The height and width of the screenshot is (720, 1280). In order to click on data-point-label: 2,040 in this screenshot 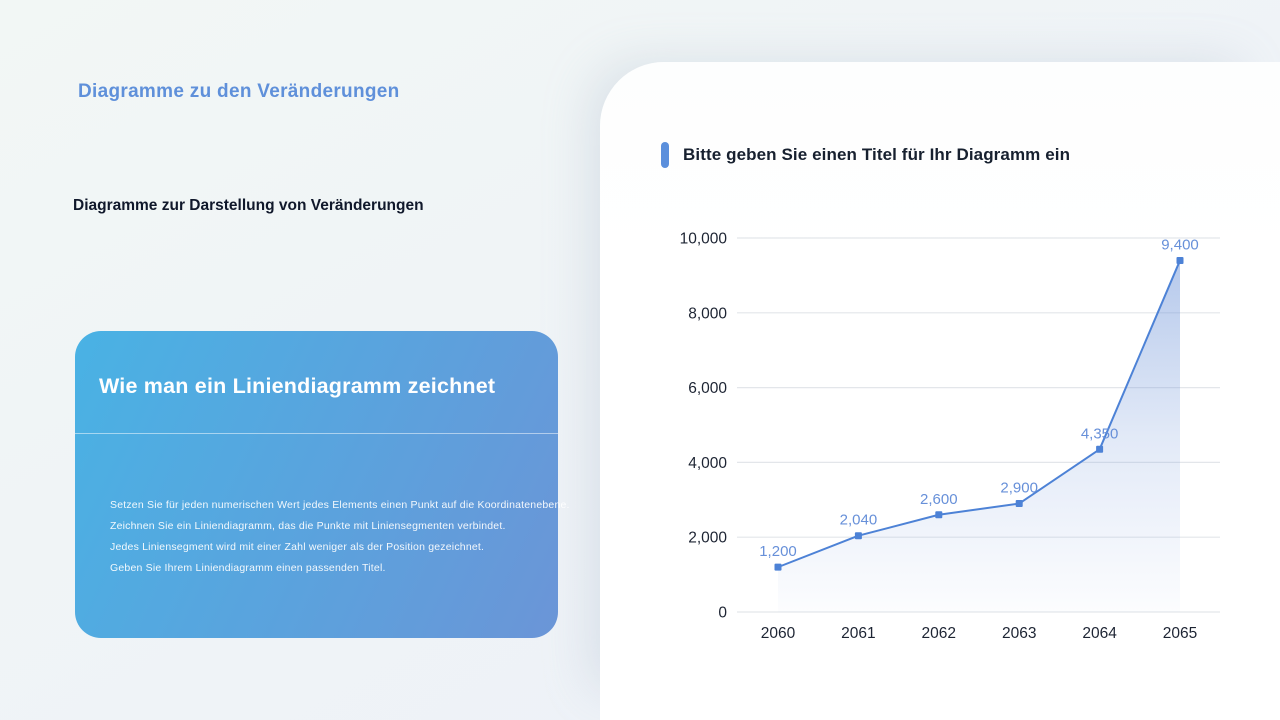, I will do `click(859, 520)`.